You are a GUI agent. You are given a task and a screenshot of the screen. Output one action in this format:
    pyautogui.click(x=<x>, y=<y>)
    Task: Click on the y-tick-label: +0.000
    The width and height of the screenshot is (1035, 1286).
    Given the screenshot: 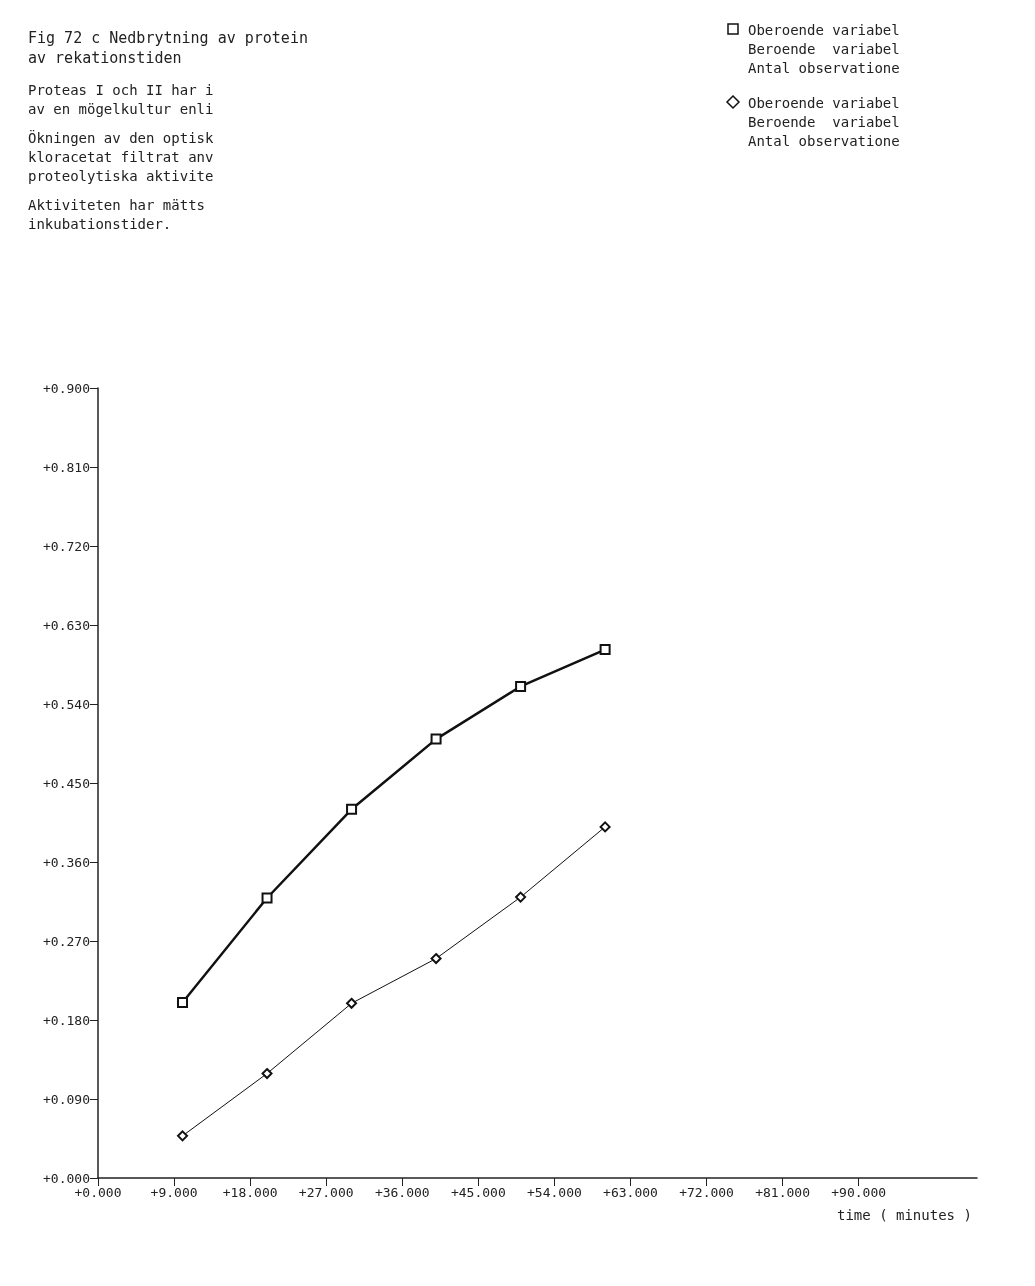 What is the action you would take?
    pyautogui.click(x=66, y=1178)
    